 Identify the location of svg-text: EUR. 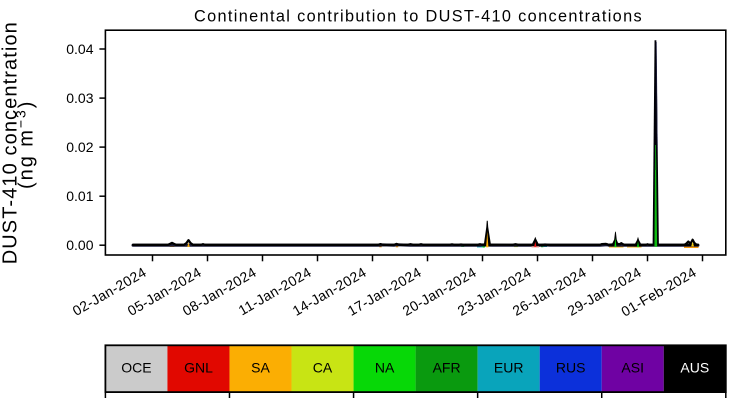
(509, 368).